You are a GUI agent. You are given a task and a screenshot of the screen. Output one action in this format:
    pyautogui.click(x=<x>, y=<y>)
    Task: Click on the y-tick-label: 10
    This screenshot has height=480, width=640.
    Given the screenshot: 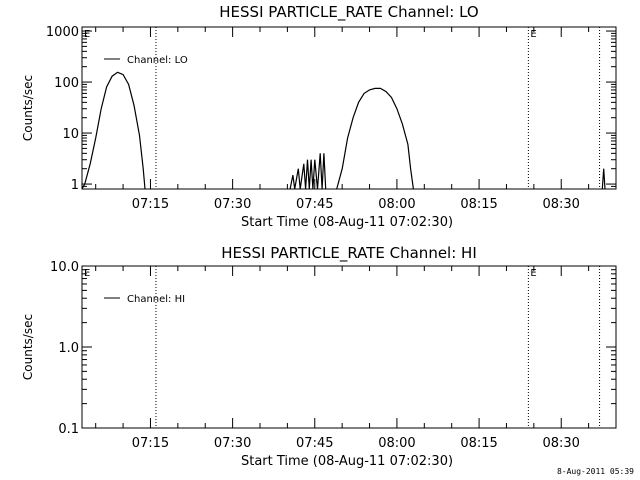 What is the action you would take?
    pyautogui.click(x=70, y=134)
    